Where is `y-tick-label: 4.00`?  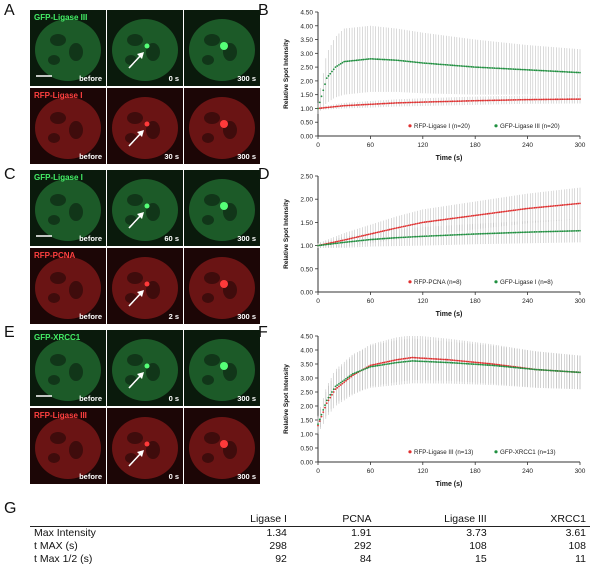 y-tick-label: 4.00 is located at coordinates (306, 26).